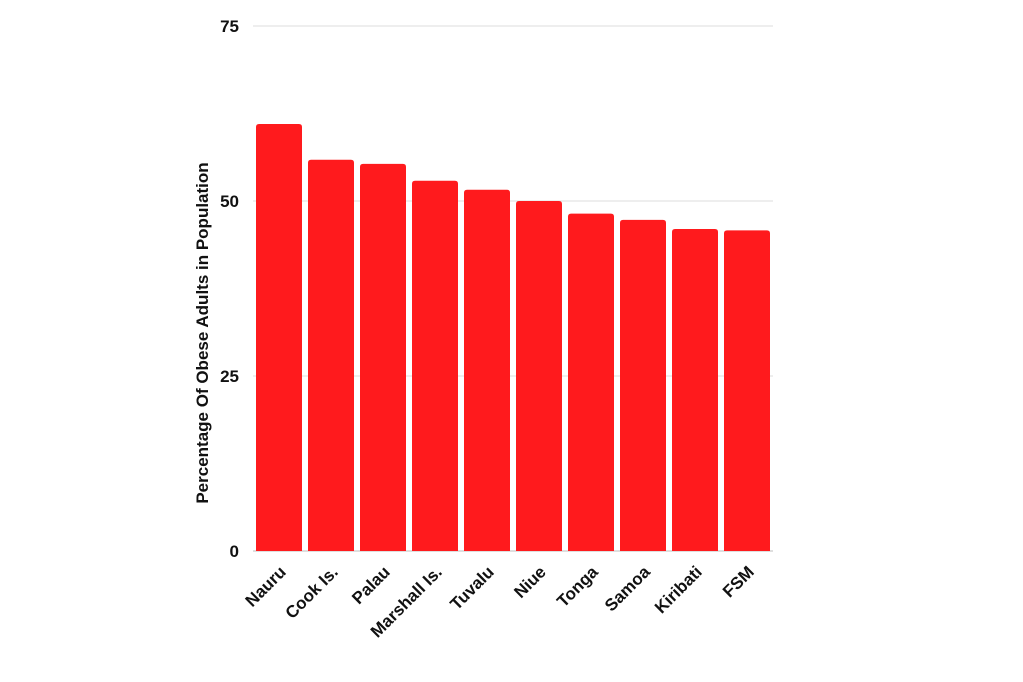 This screenshot has width=1023, height=682. What do you see at coordinates (487, 370) in the screenshot?
I see `bar-tuvalu` at bounding box center [487, 370].